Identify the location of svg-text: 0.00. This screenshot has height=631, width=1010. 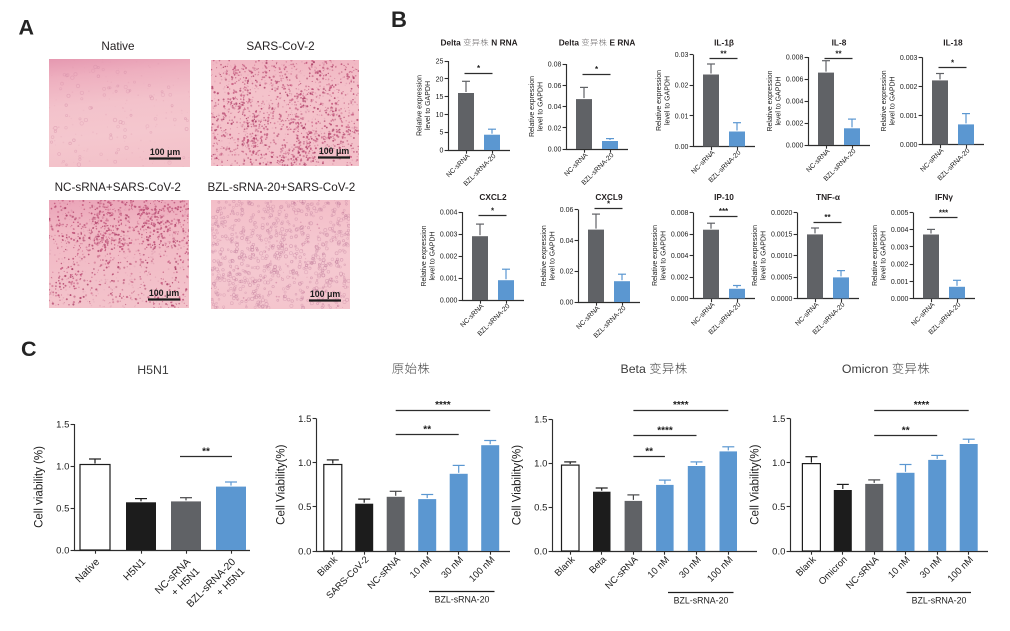
(682, 147).